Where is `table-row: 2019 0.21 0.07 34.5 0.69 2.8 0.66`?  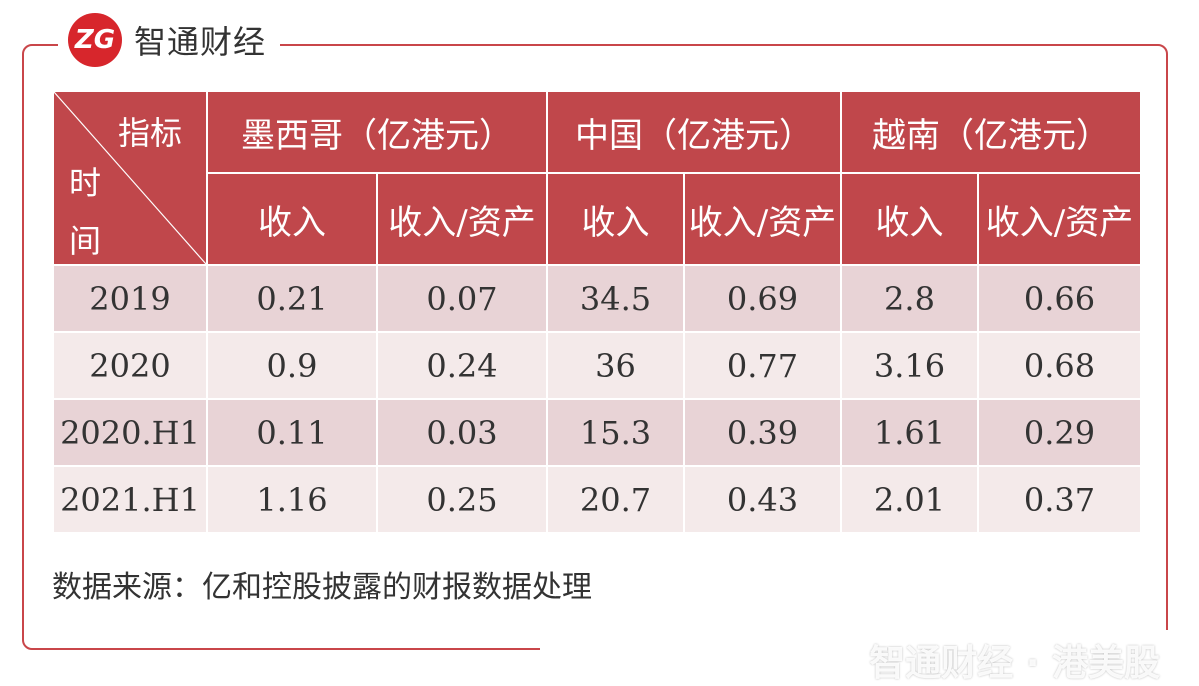
table-row: 2019 0.21 0.07 34.5 0.69 2.8 0.66 is located at coordinates (597, 298).